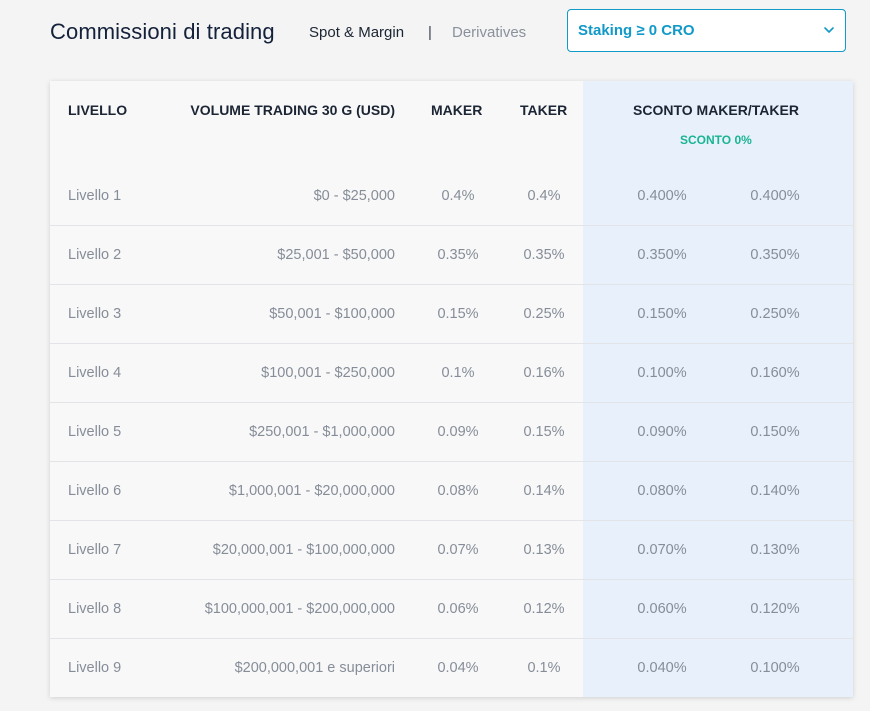 The image size is (870, 711). What do you see at coordinates (489, 32) in the screenshot?
I see `tab-derivatives: Derivatives` at bounding box center [489, 32].